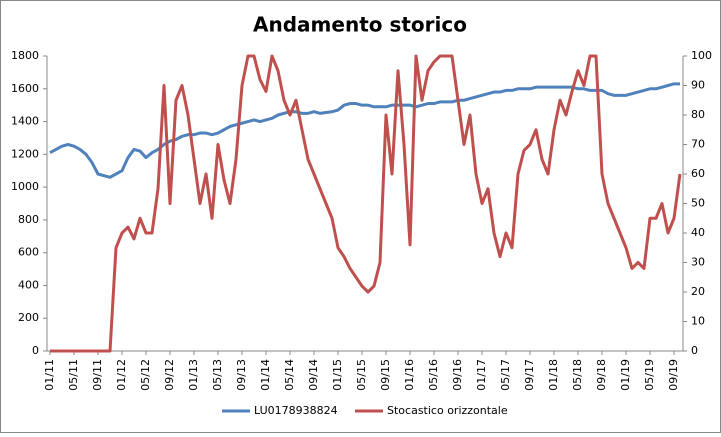  I want to click on x-tick-label: 05/15, so click(361, 375).